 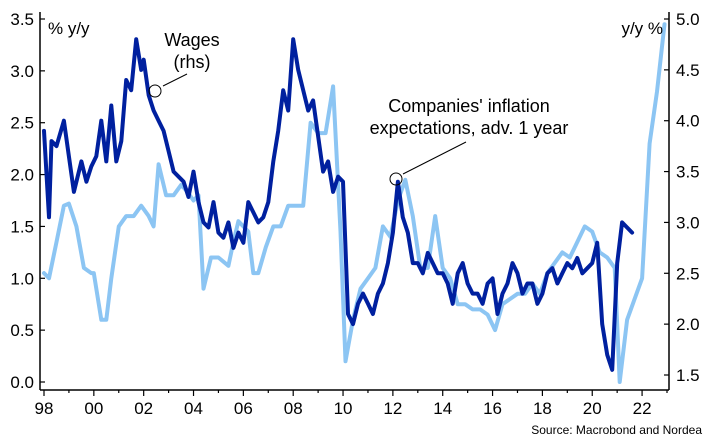 I want to click on x-axis-ticks: 98 00 02 04 06 08 10 12 14 16 18 20 22, so click(x=351, y=404).